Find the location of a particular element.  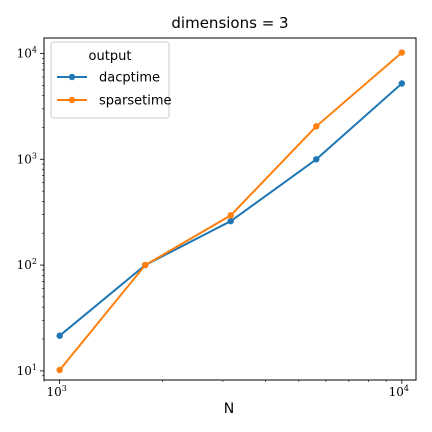

legend-title: output is located at coordinates (110, 56).